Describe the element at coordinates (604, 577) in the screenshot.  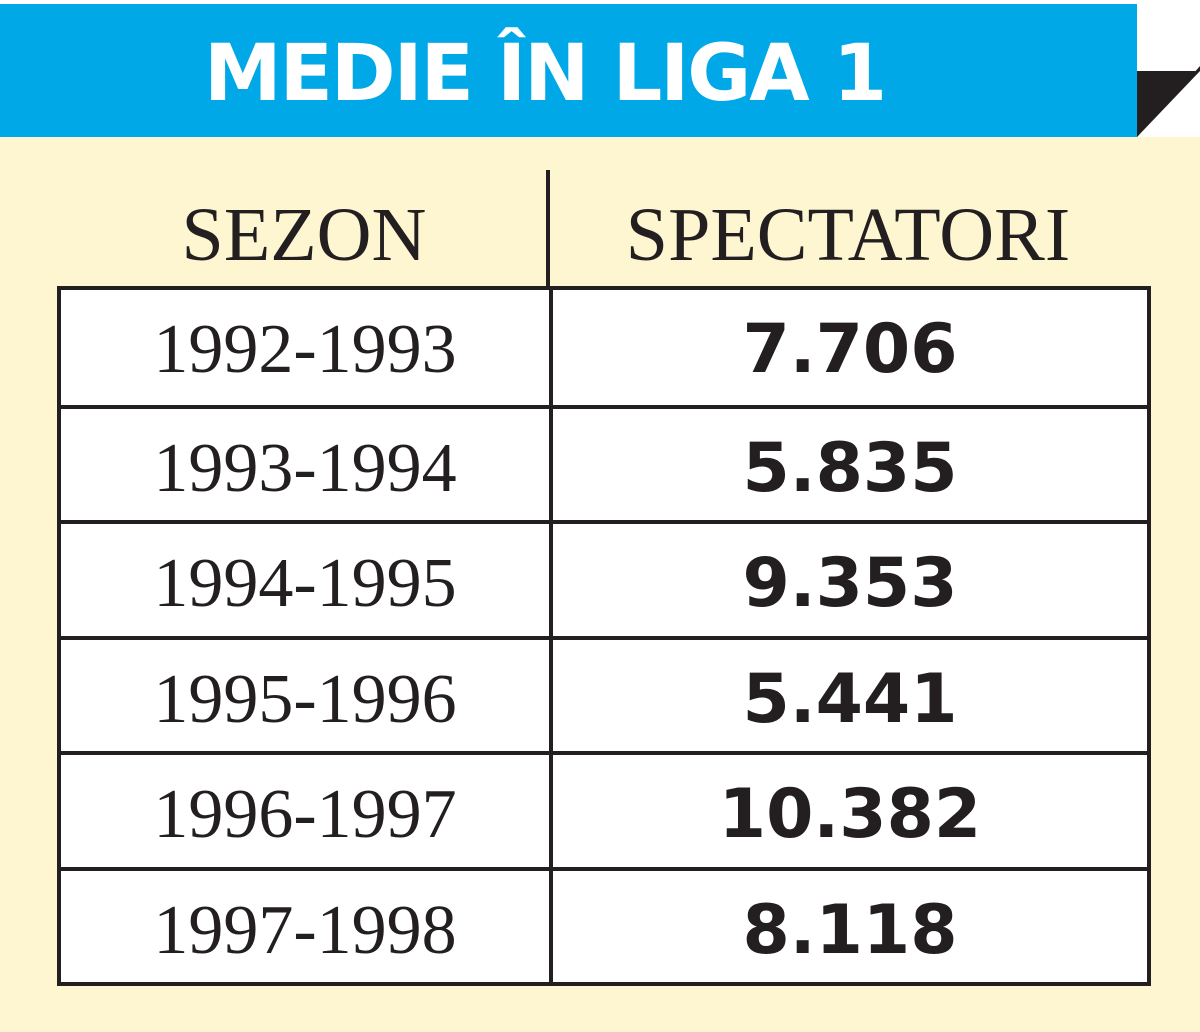
I see `table-row: 1994-1995 9.353` at that location.